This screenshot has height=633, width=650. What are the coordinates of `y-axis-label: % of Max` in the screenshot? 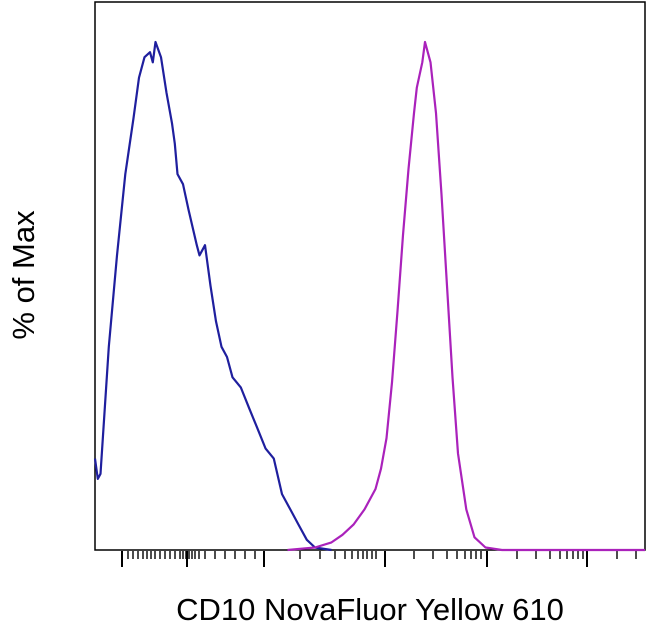 It's located at (24, 275).